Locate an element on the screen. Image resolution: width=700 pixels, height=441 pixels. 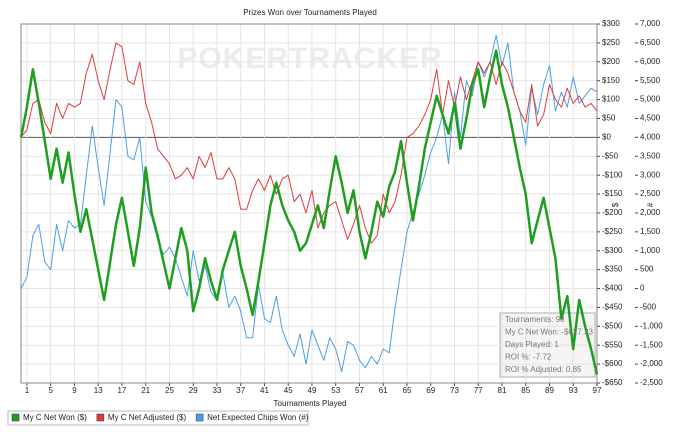
x-tick-label: 37 is located at coordinates (240, 390).